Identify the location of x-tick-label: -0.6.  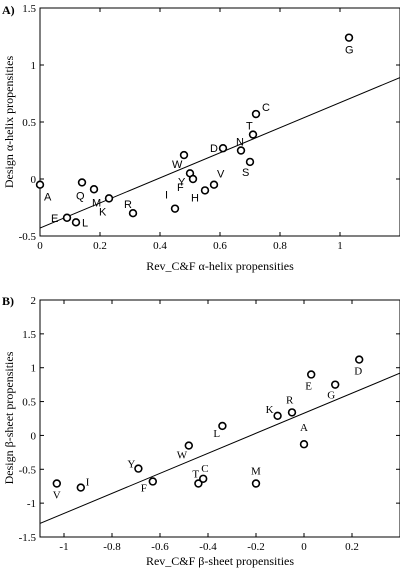
(160, 547).